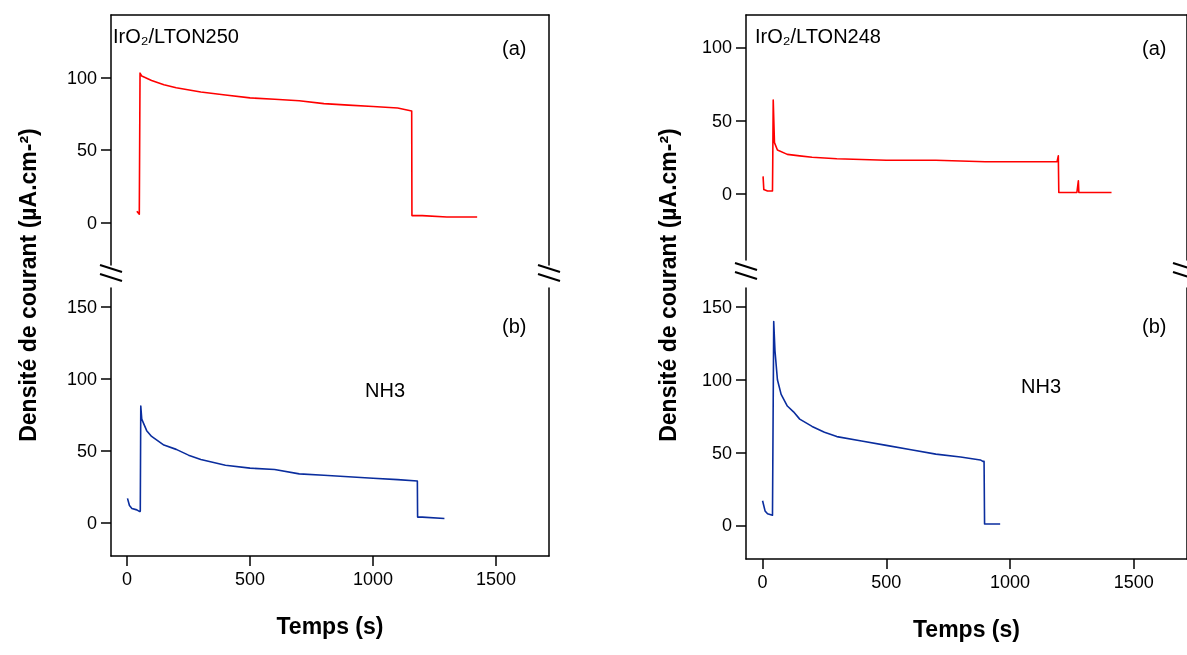 Image resolution: width=1187 pixels, height=655 pixels. I want to click on annotation: IrO₂/LTON248, so click(818, 36).